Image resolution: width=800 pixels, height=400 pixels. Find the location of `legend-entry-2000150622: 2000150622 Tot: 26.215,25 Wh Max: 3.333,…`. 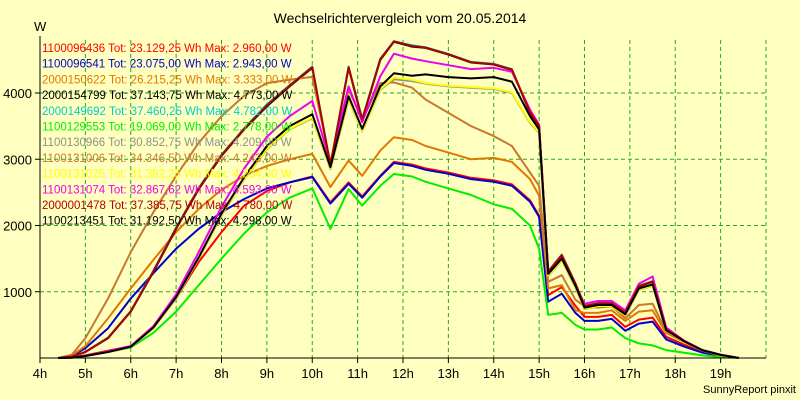

legend-entry-2000150622: 2000150622 Tot: 26.215,25 Wh Max: 3.333,… is located at coordinates (167, 80).